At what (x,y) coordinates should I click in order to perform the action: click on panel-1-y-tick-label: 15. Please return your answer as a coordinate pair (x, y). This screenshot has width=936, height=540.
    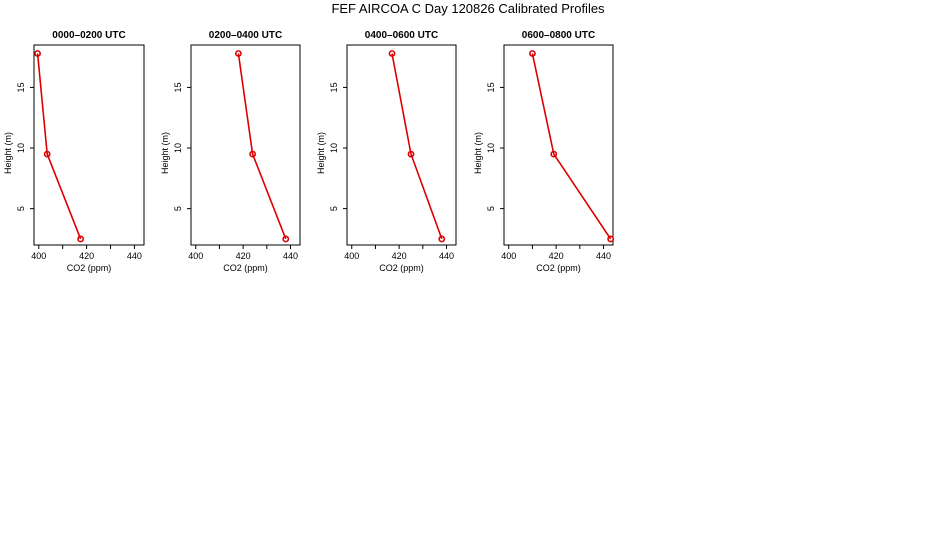
    Looking at the image, I should click on (21, 87).